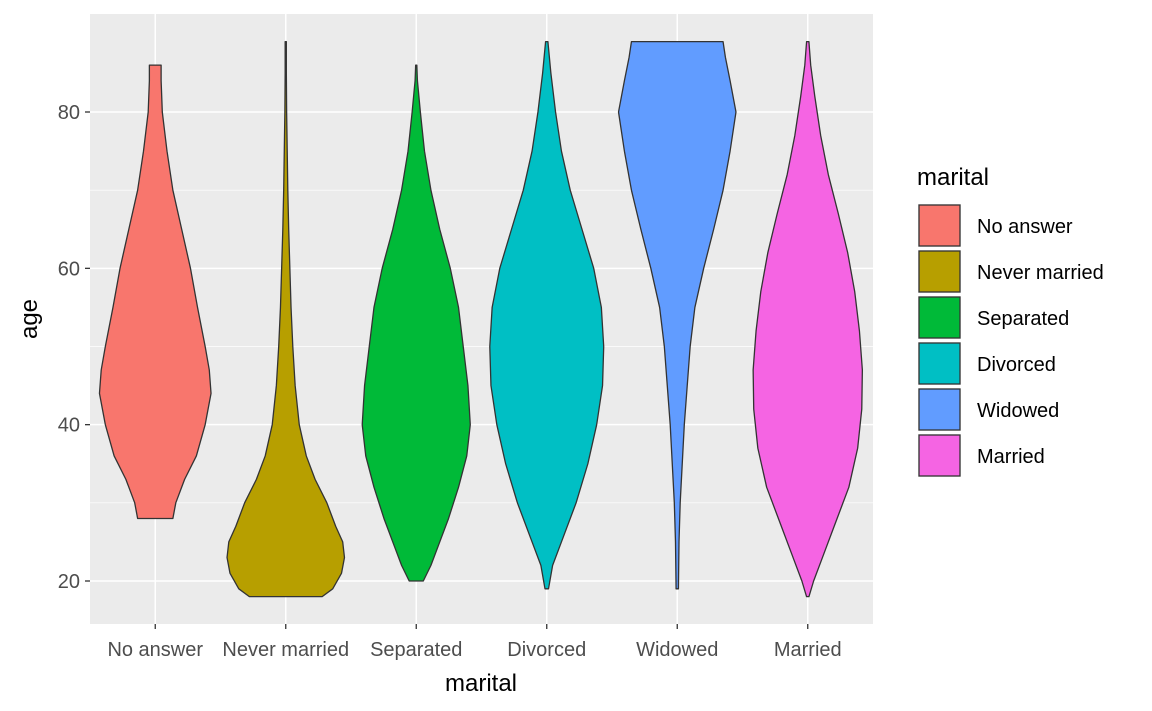 The width and height of the screenshot is (1152, 711). I want to click on y-tick-label: 80, so click(69, 113).